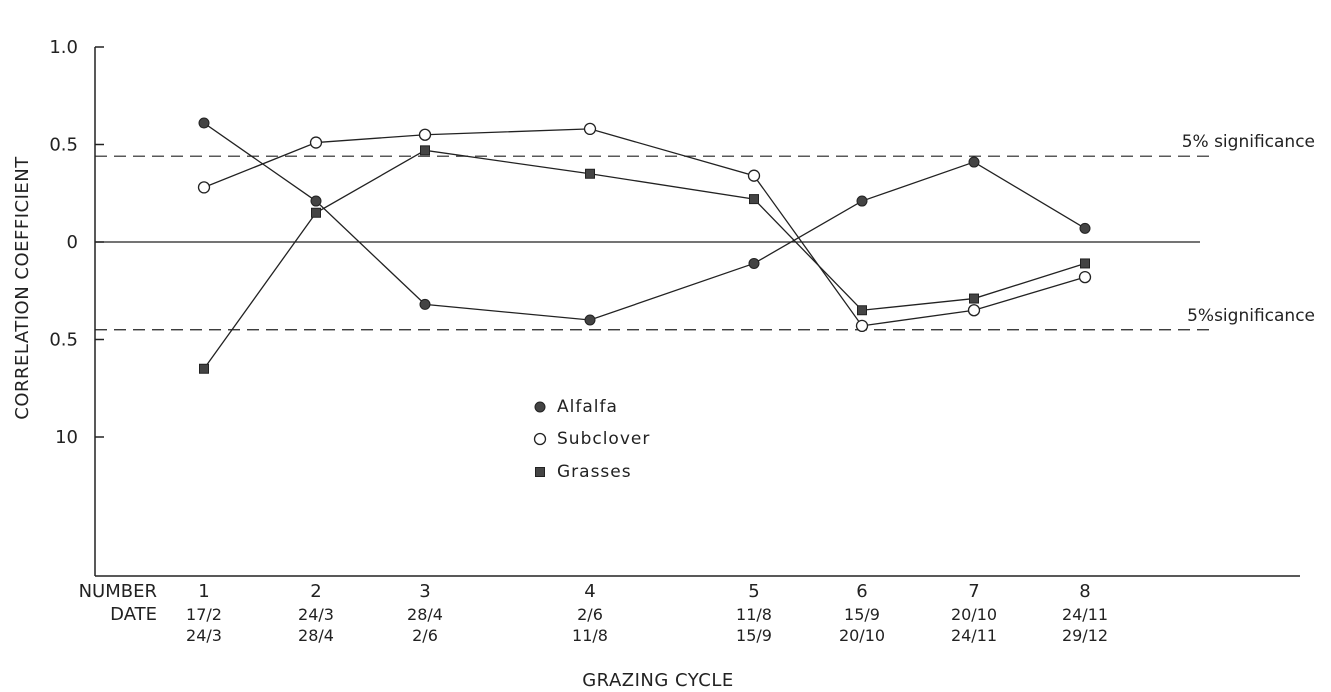 This screenshot has height=692, width=1331. I want to click on x-date-from: 15/9, so click(862, 614).